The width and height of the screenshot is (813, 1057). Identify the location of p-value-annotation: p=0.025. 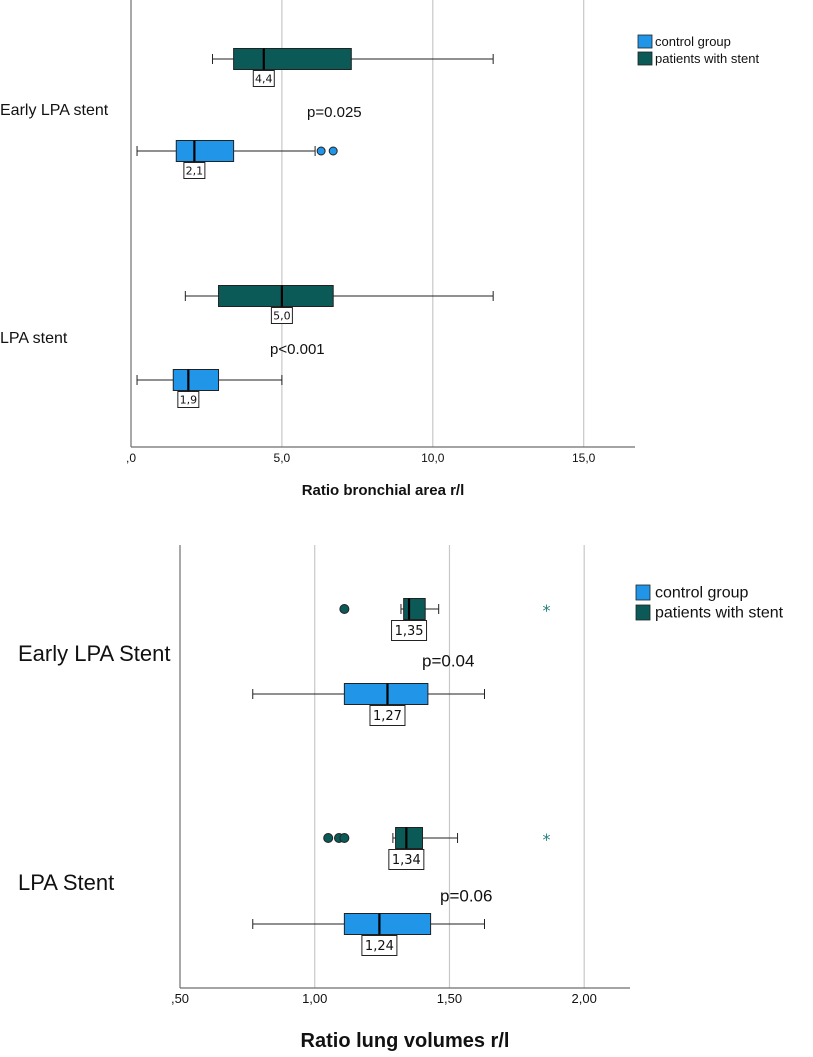
(334, 112).